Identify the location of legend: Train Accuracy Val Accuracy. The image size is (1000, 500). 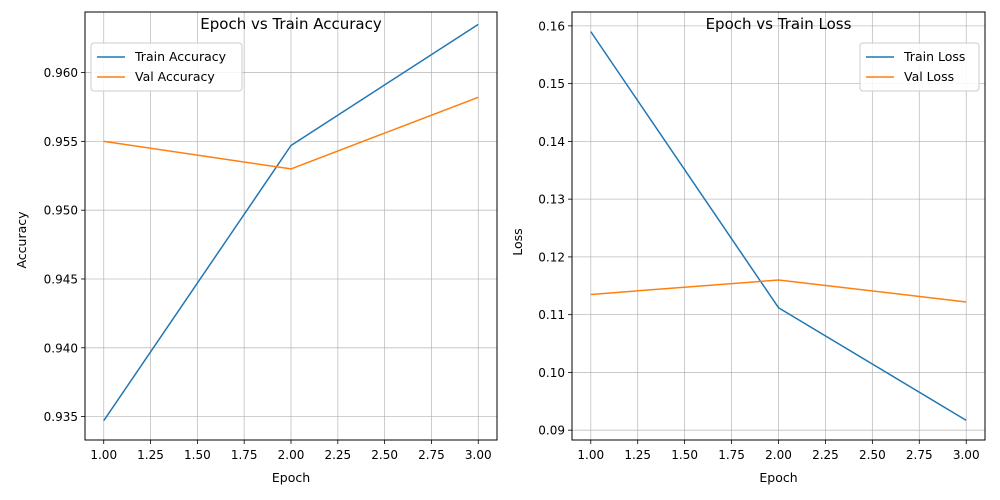
(166, 67).